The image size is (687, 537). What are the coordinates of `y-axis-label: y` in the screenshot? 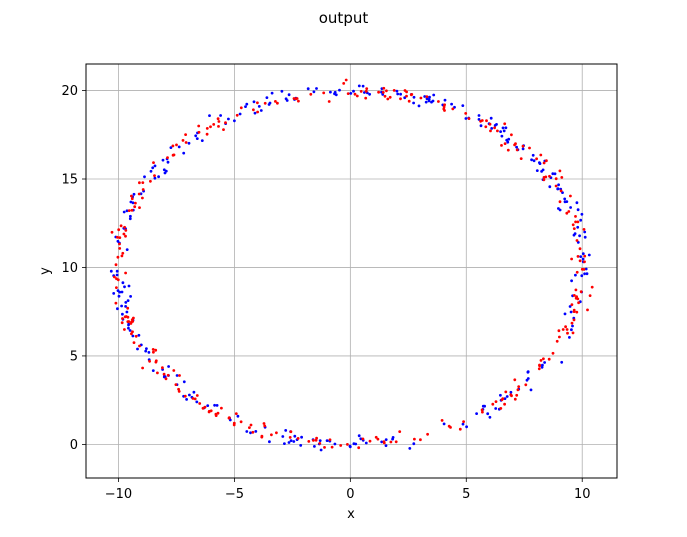 It's located at (45, 271).